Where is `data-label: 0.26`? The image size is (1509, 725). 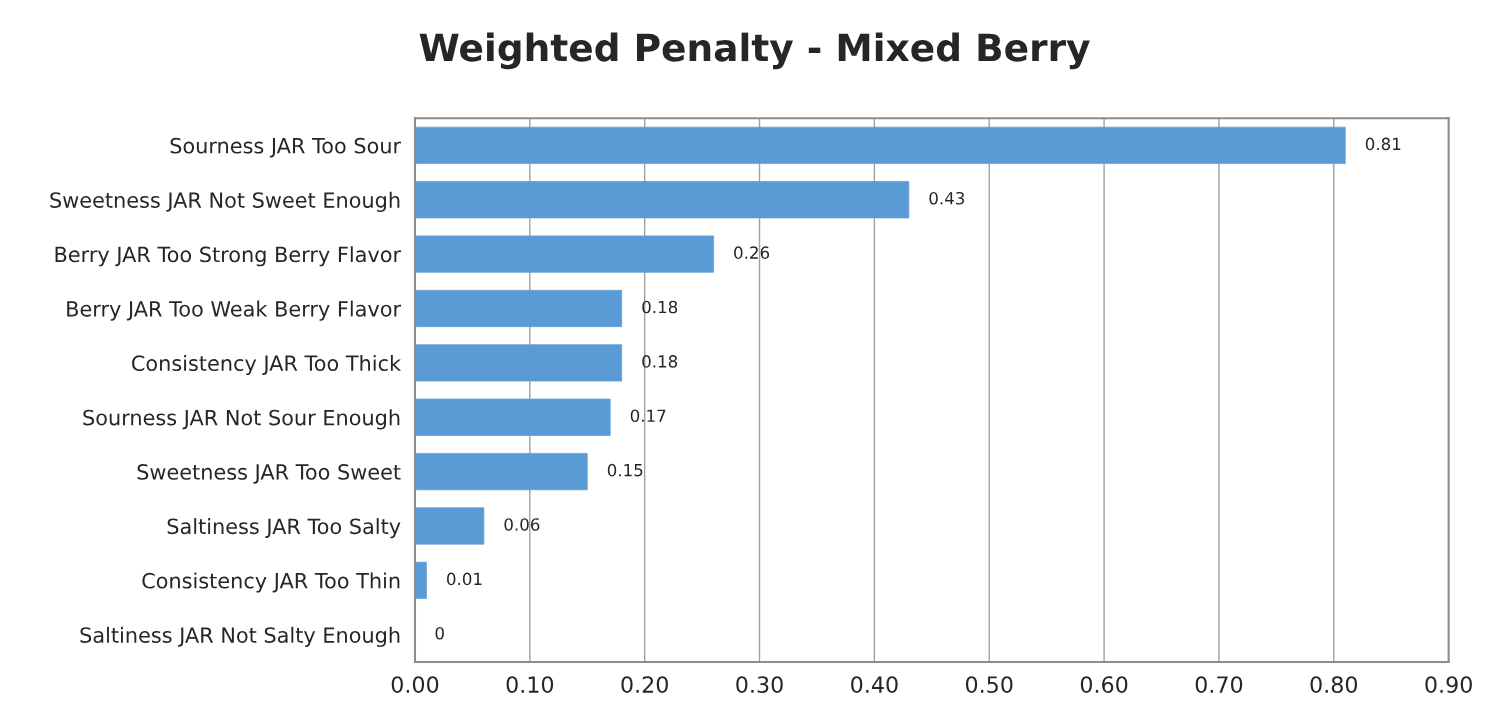
data-label: 0.26 is located at coordinates (752, 252).